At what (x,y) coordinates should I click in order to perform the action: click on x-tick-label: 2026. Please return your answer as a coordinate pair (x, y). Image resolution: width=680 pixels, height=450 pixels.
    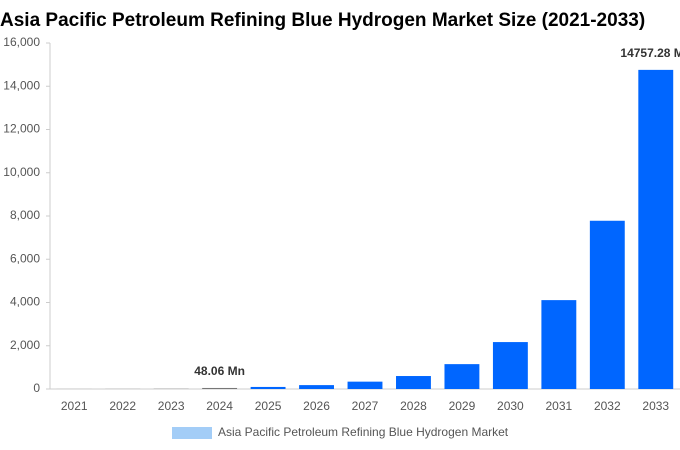
    Looking at the image, I should click on (316, 406).